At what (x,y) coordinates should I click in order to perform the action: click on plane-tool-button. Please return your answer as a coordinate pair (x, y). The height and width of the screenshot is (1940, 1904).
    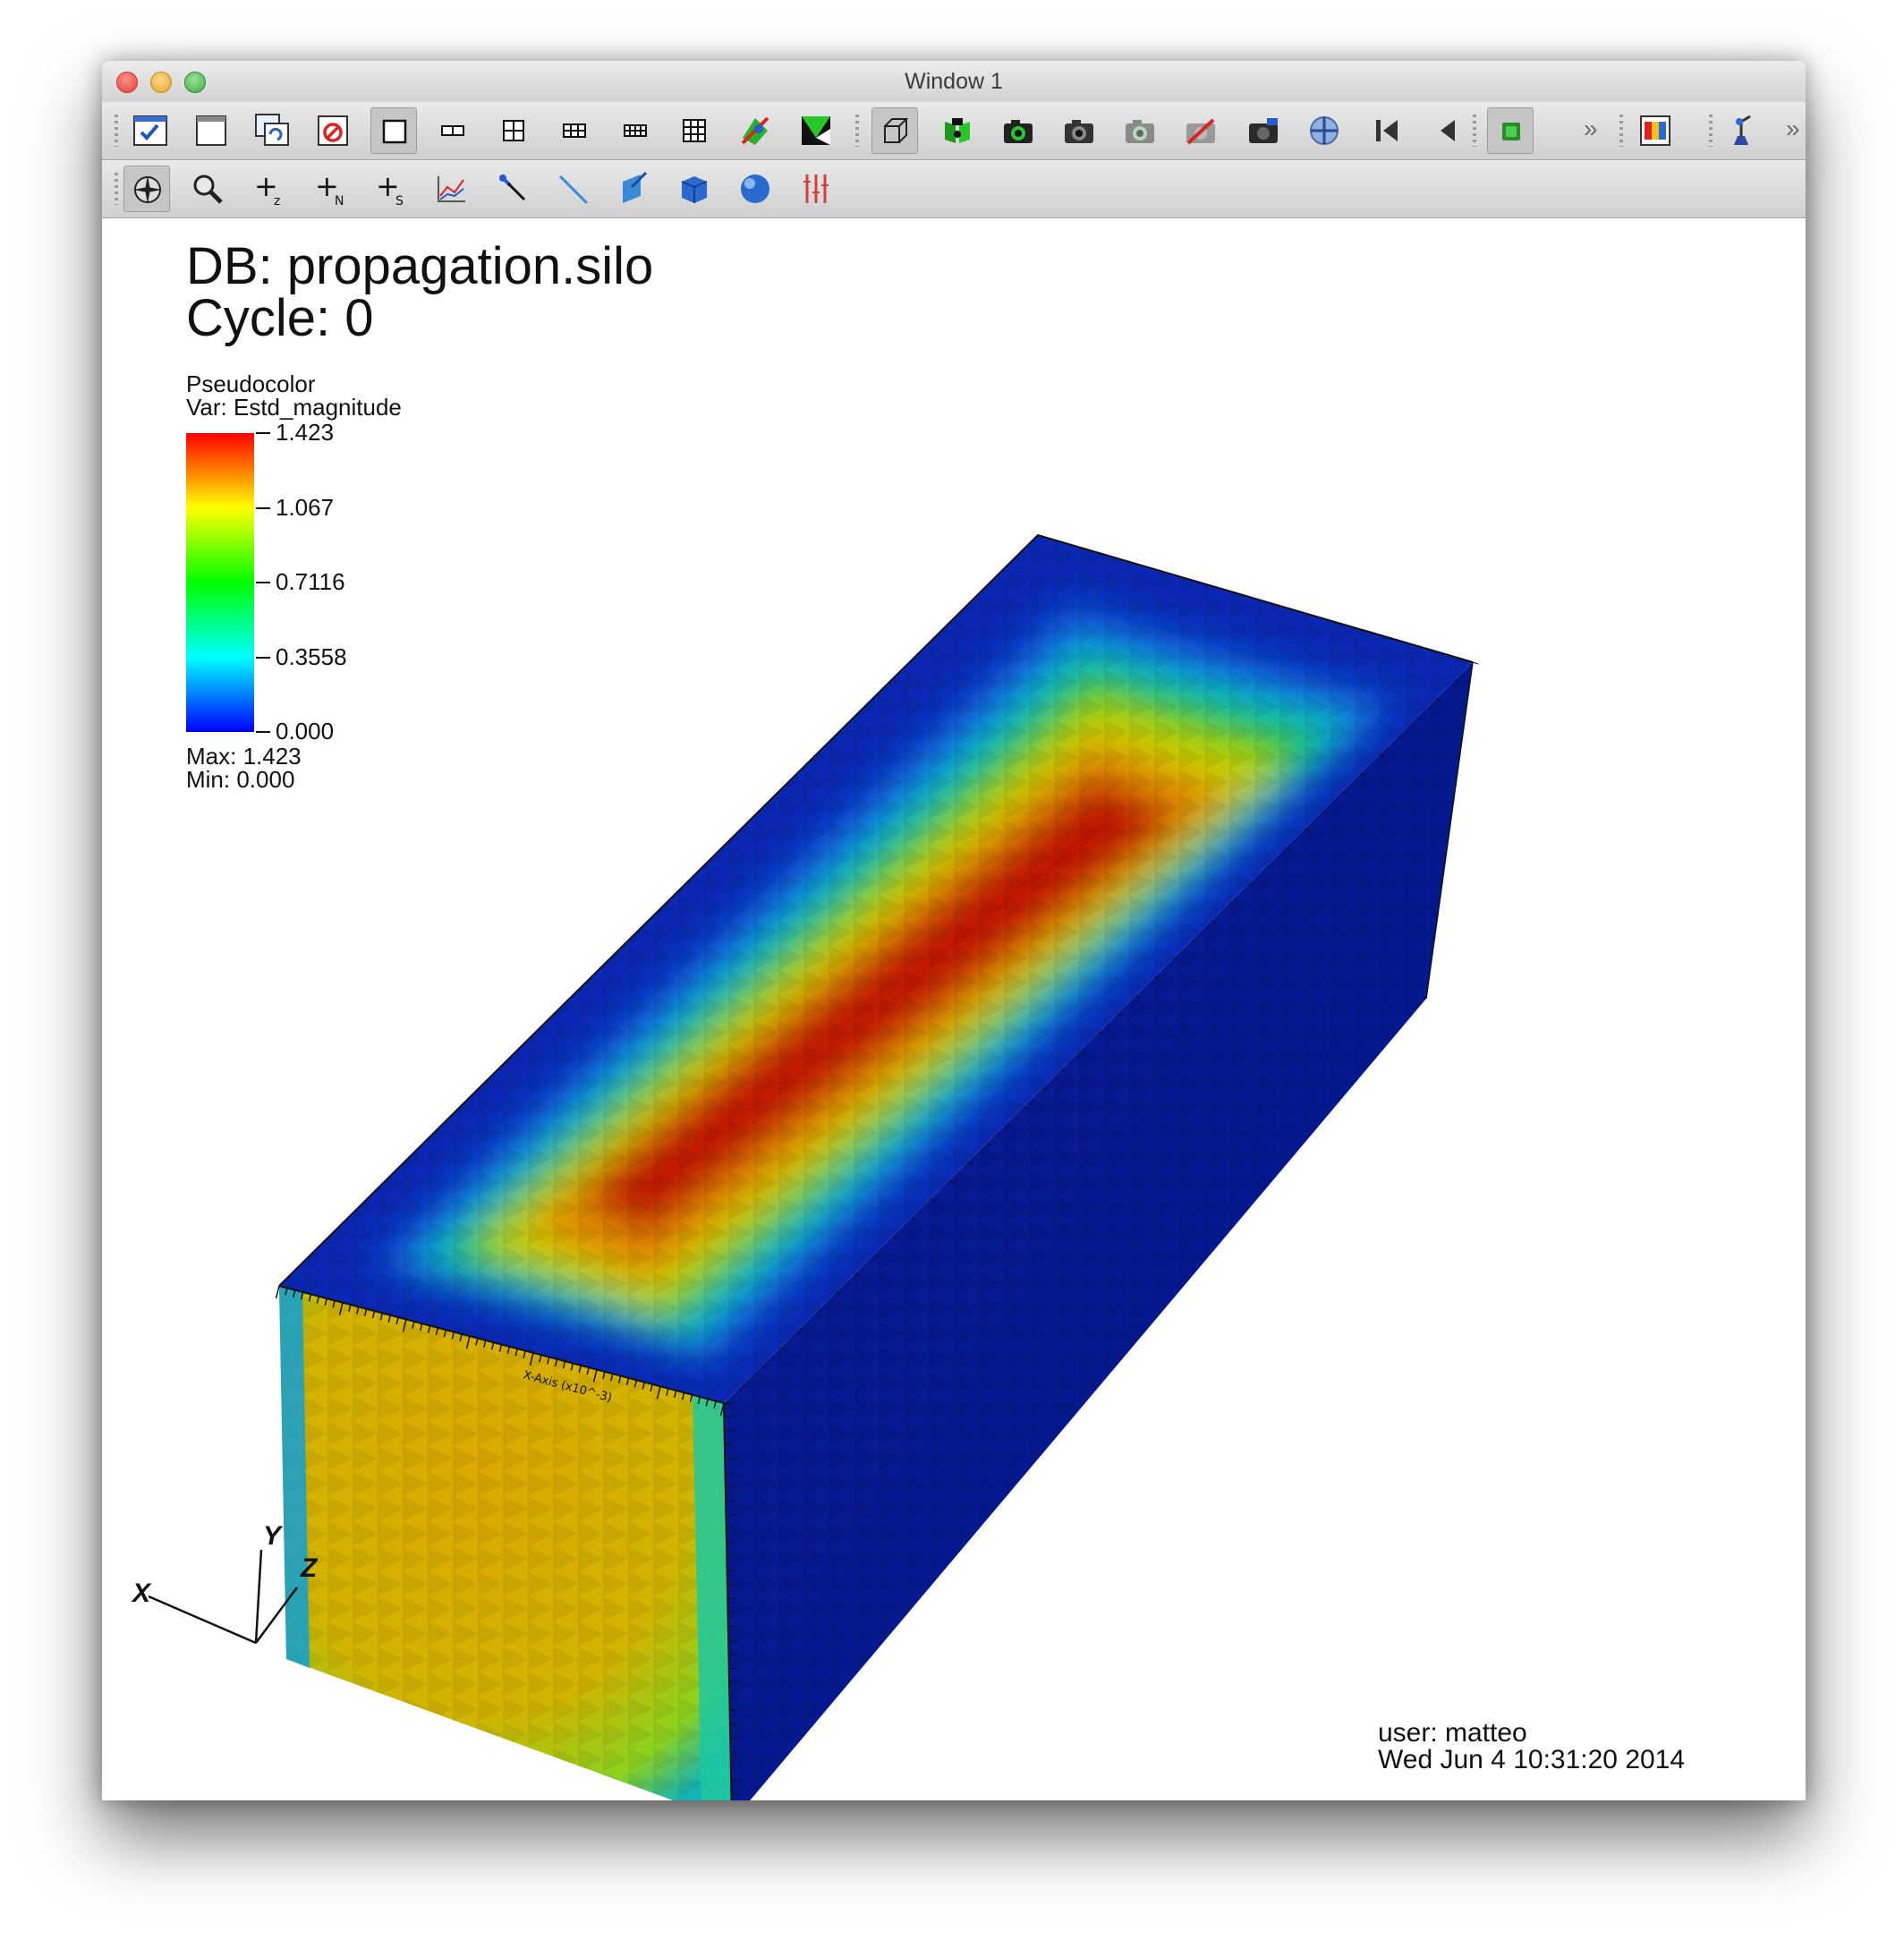
    Looking at the image, I should click on (633, 189).